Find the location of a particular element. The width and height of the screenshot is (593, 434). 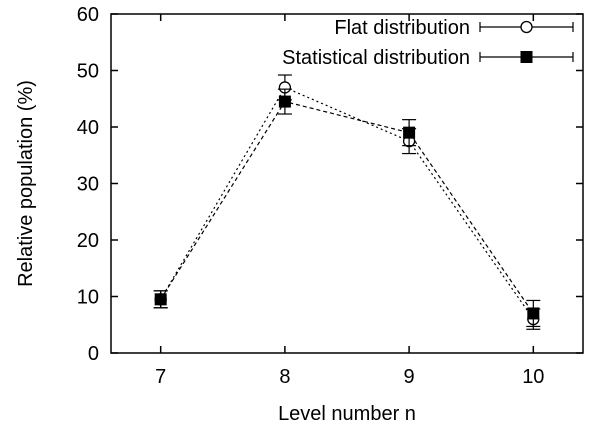

y-tick-label-60: 60 is located at coordinates (88, 15).